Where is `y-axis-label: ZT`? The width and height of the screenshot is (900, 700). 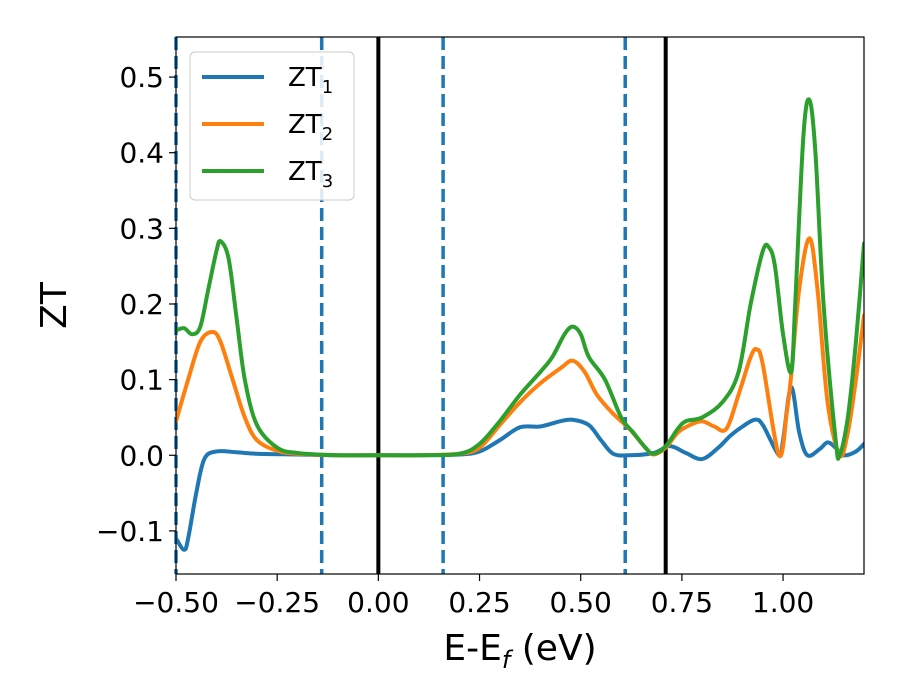
y-axis-label: ZT is located at coordinates (54, 305).